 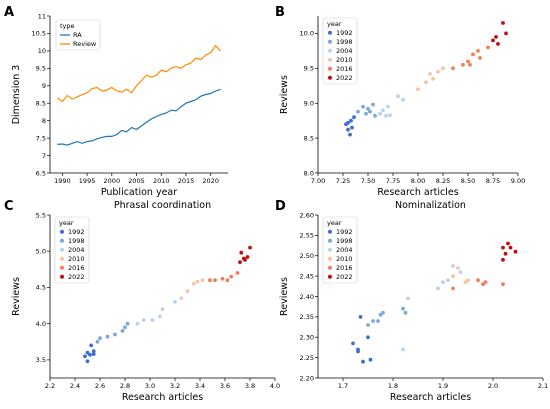 What do you see at coordinates (150, 386) in the screenshot?
I see `x-tick-label: 3.0` at bounding box center [150, 386].